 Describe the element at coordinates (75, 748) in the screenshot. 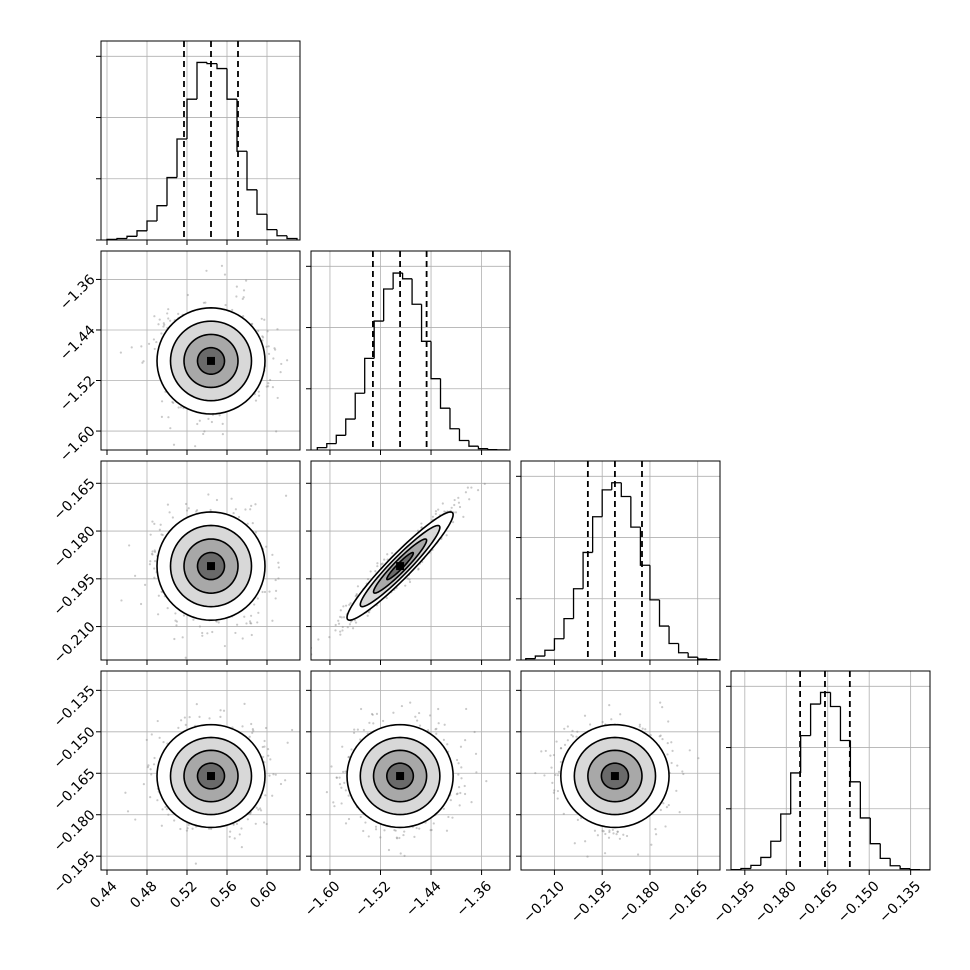

I see `y-tick-label: −0.150` at that location.